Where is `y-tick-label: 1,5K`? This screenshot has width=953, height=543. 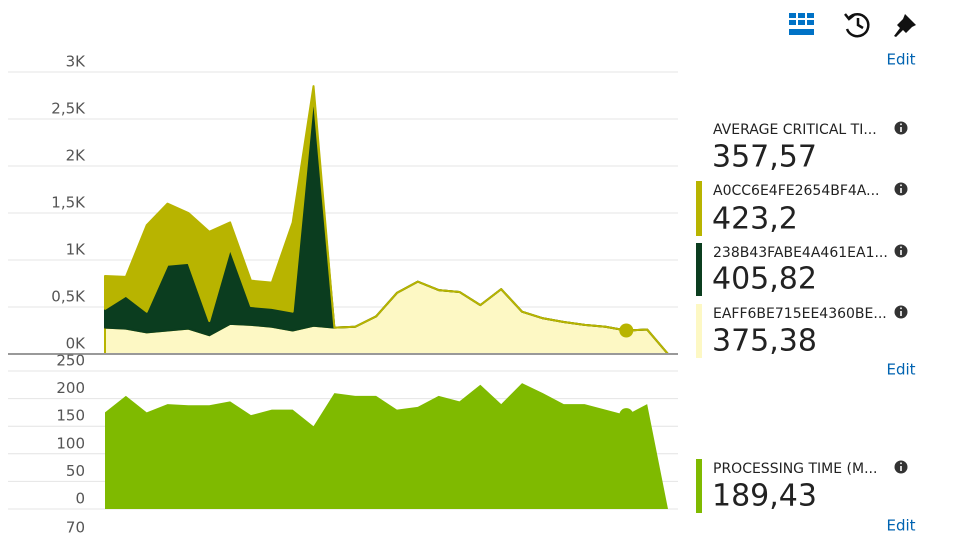
y-tick-label: 1,5K is located at coordinates (68, 203).